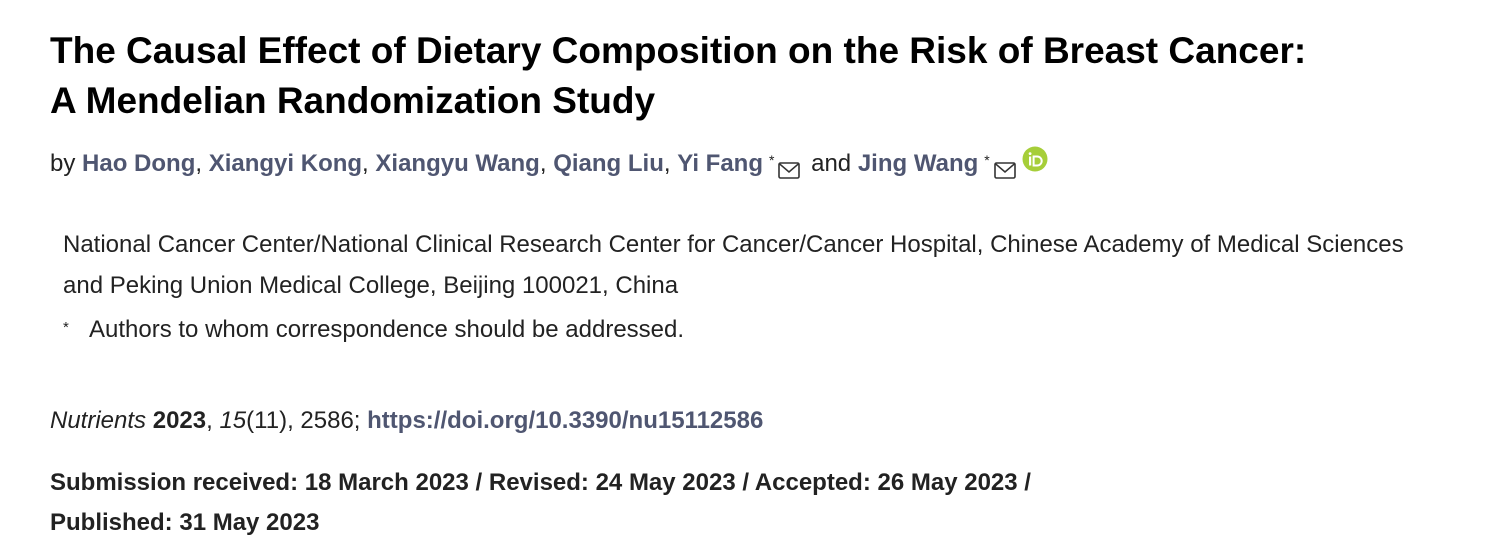 This screenshot has width=1500, height=547. What do you see at coordinates (918, 163) in the screenshot?
I see `author-link-jing-wang: Jing Wang` at bounding box center [918, 163].